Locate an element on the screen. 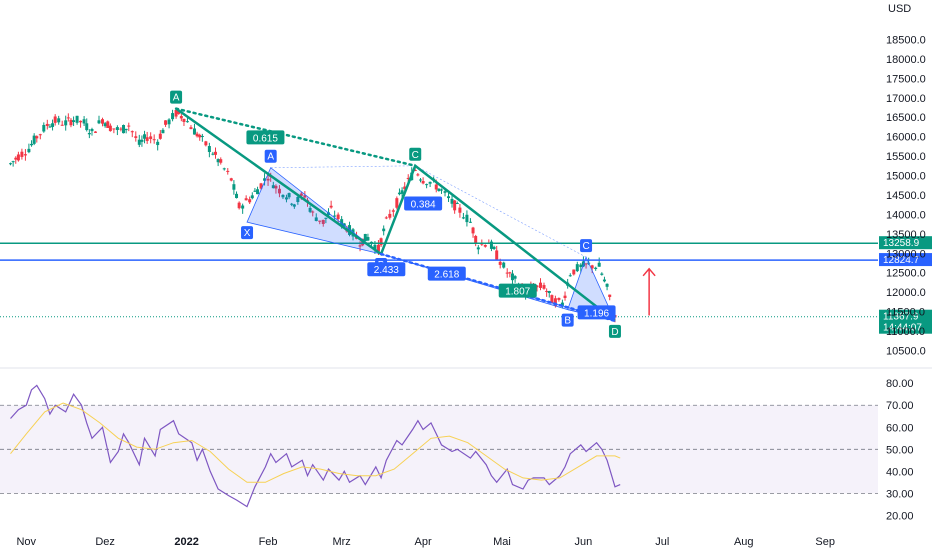 This screenshot has width=932, height=550. pattern-point-c: C is located at coordinates (415, 155).